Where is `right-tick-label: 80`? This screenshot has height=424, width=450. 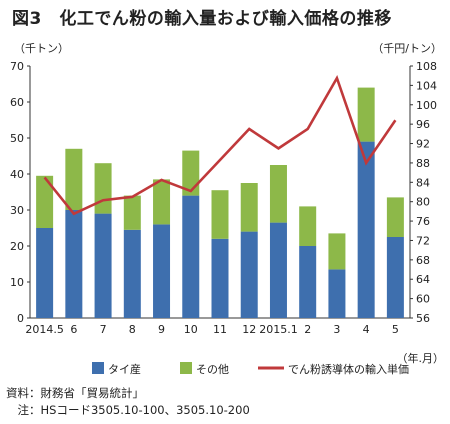
right-tick-label: 80 is located at coordinates (423, 202).